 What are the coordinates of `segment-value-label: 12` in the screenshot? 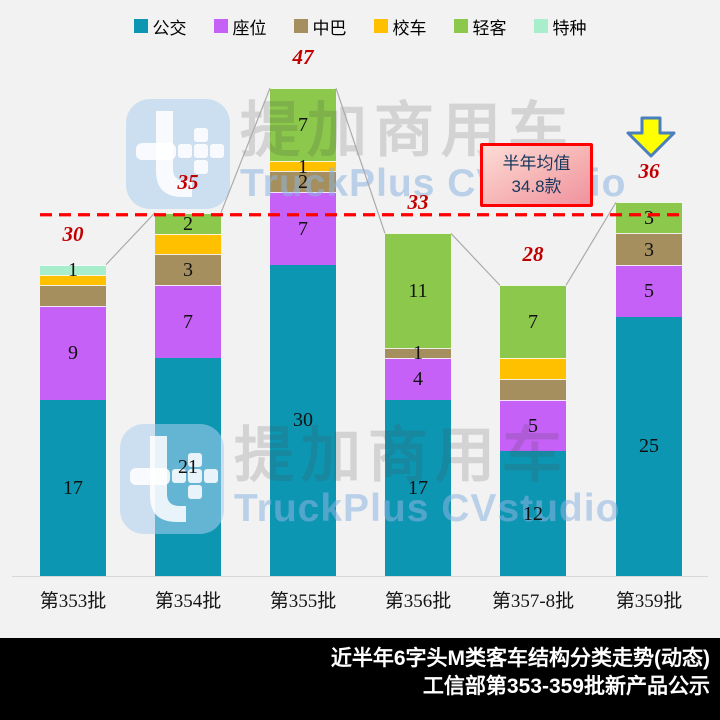 It's located at (533, 513).